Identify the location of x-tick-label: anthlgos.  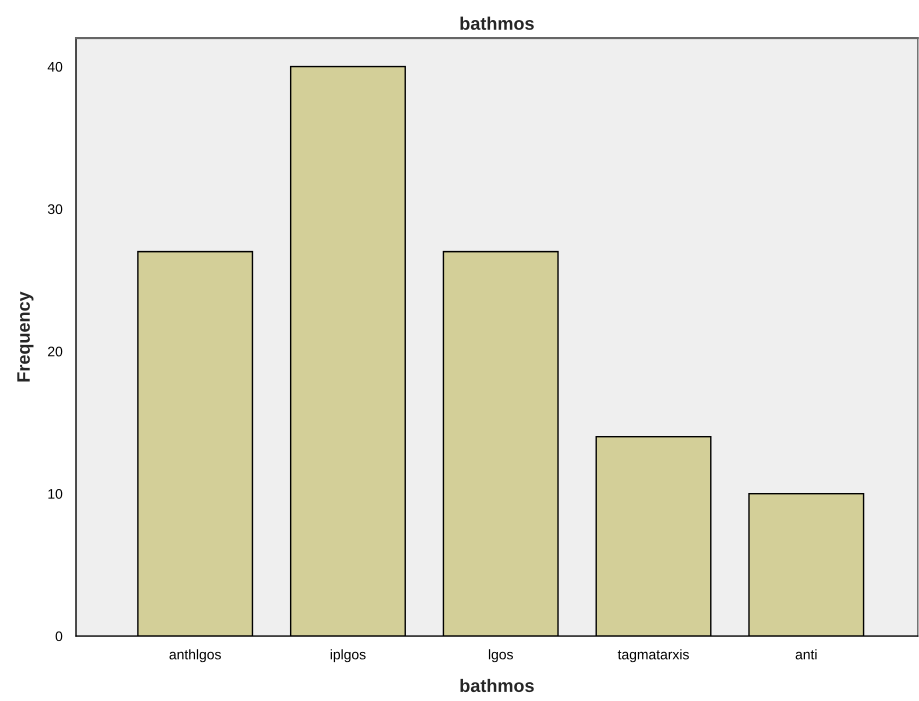
(195, 655).